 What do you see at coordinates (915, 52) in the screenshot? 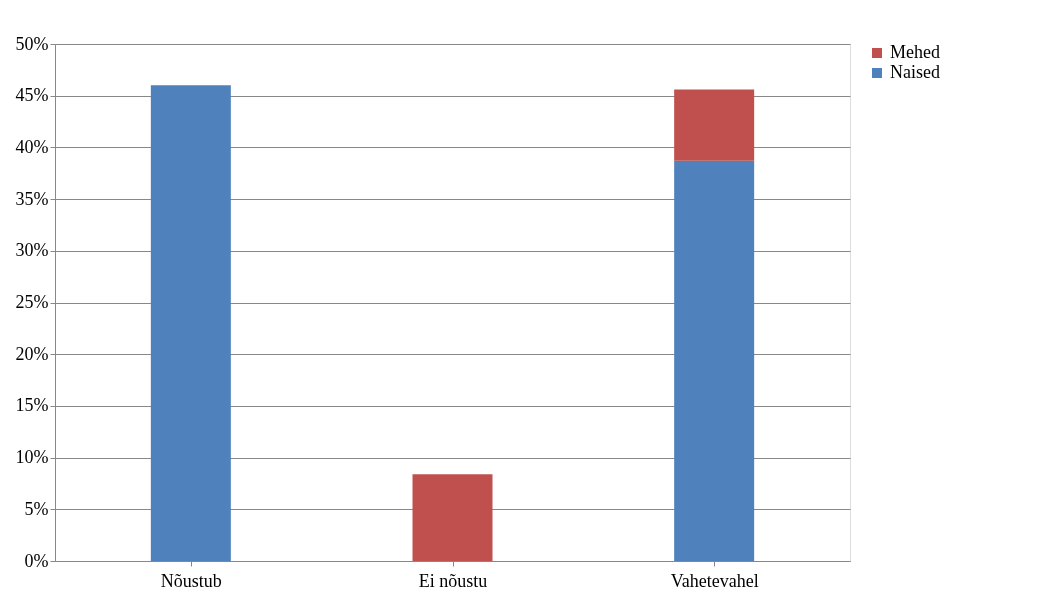
I see `legend-label: Mehed` at bounding box center [915, 52].